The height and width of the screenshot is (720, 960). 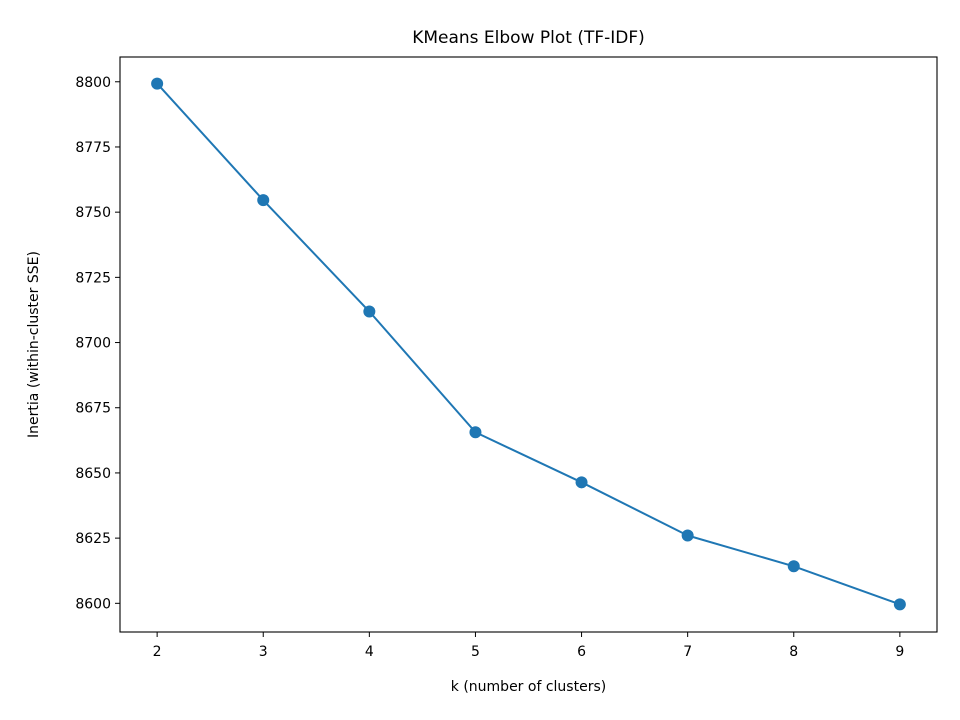 What do you see at coordinates (93, 213) in the screenshot?
I see `y-tick-label: 8750` at bounding box center [93, 213].